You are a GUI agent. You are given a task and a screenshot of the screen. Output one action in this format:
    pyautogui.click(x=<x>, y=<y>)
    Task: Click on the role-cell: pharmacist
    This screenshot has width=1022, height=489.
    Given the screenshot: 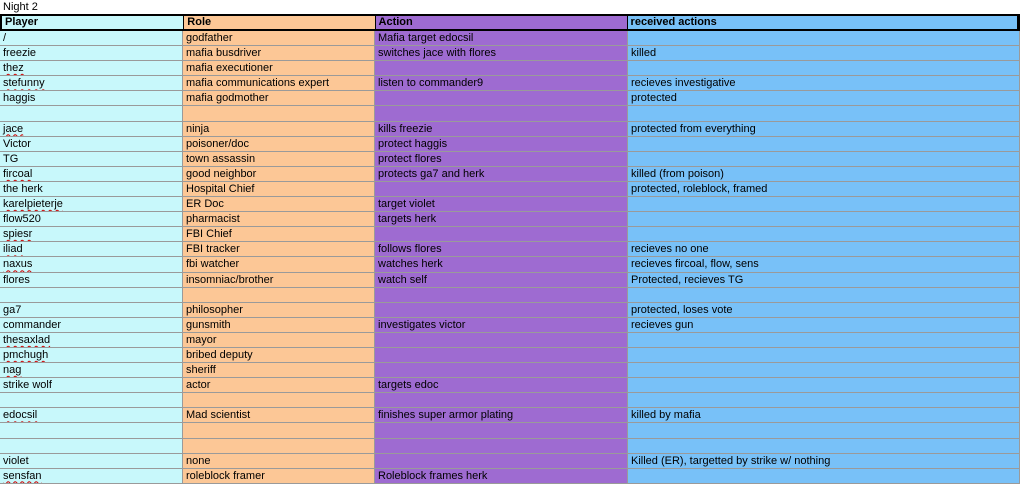 What is the action you would take?
    pyautogui.click(x=279, y=220)
    